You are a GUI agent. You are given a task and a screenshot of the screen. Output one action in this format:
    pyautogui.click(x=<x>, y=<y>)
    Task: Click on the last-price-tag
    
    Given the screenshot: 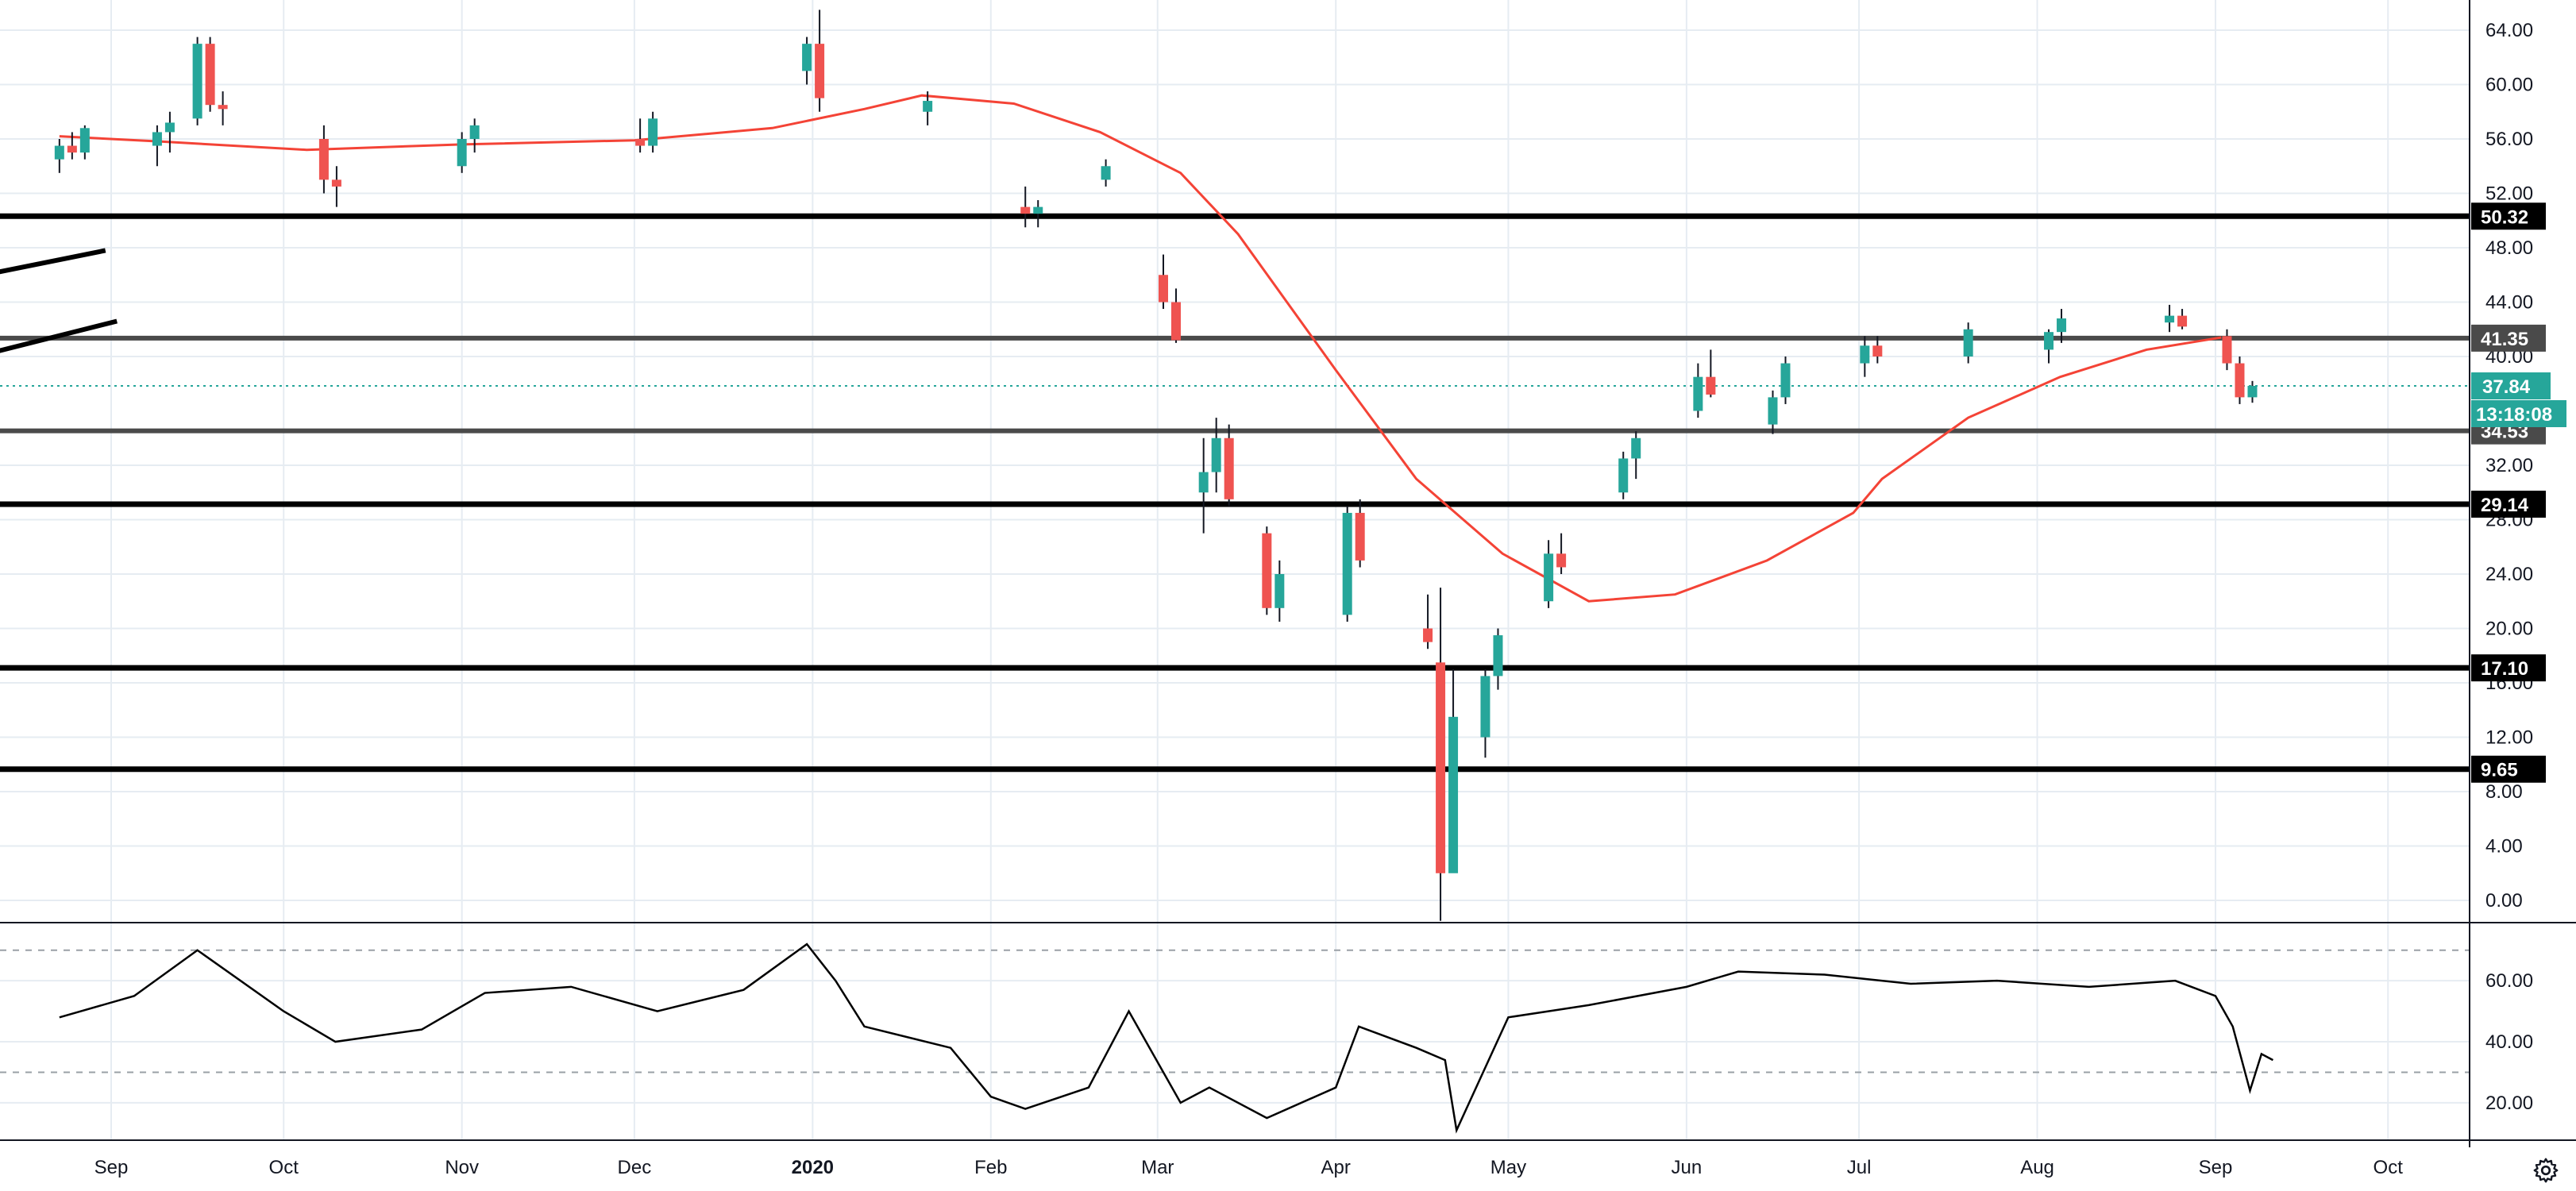 What is the action you would take?
    pyautogui.click(x=2511, y=385)
    